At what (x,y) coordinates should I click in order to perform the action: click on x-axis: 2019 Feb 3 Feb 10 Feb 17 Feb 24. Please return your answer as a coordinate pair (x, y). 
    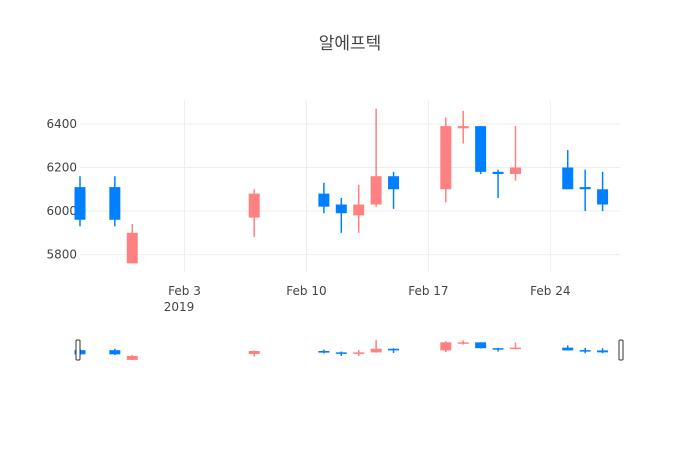
    Looking at the image, I should click on (367, 299).